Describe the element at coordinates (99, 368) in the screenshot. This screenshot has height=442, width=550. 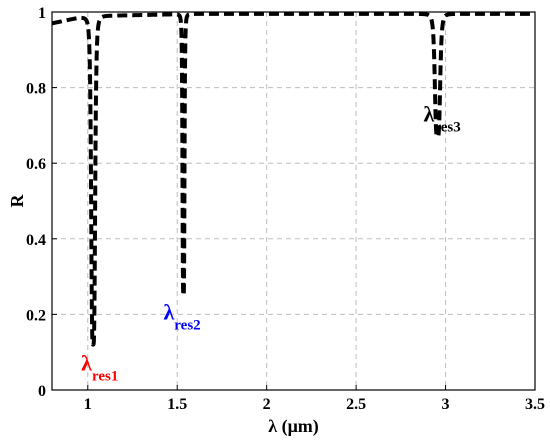
I see `resonance-label-1: λres1` at that location.